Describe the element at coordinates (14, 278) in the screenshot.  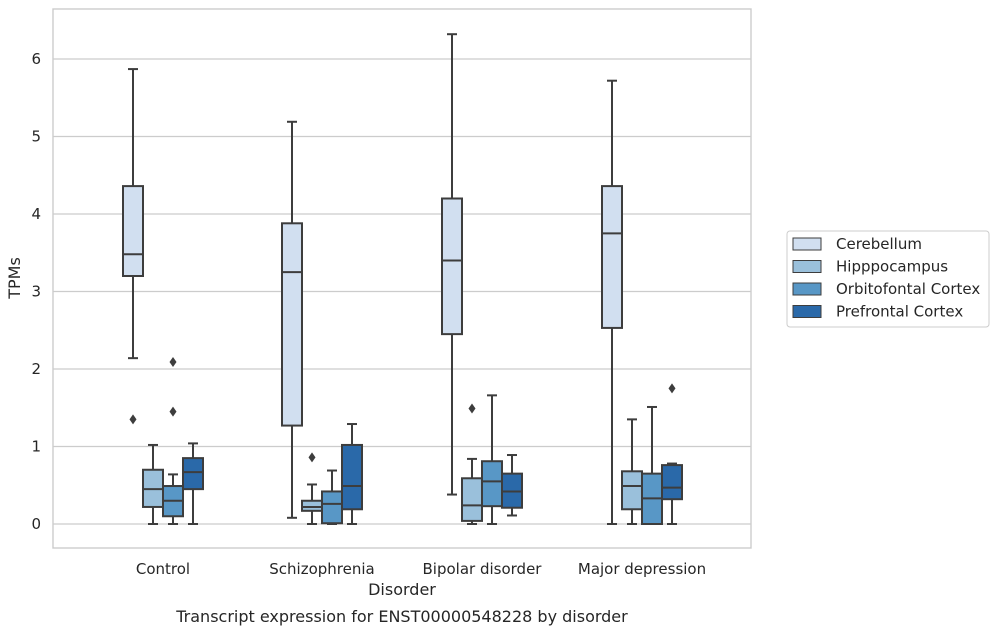
I see `y-axis-label: TPMs` at that location.